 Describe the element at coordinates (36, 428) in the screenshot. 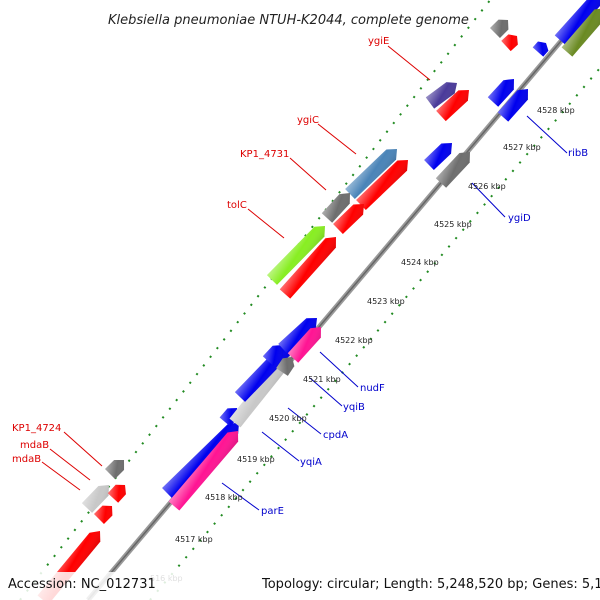

I see `gene-label: KP1_4724` at that location.